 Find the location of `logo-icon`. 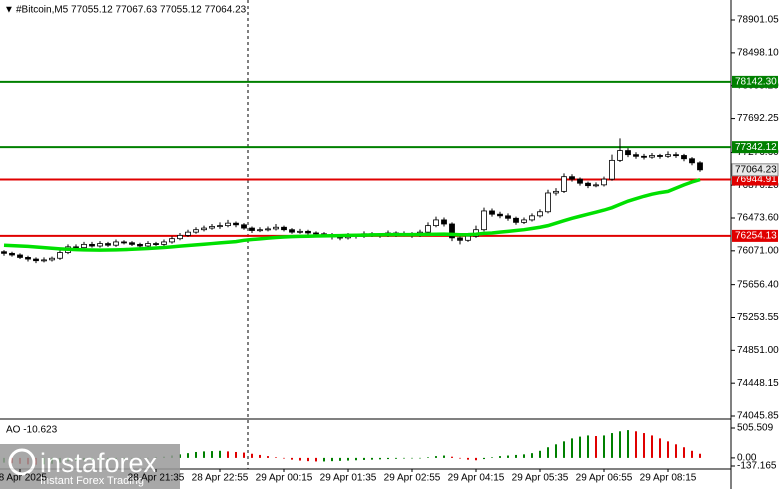

logo-icon is located at coordinates (22, 462).